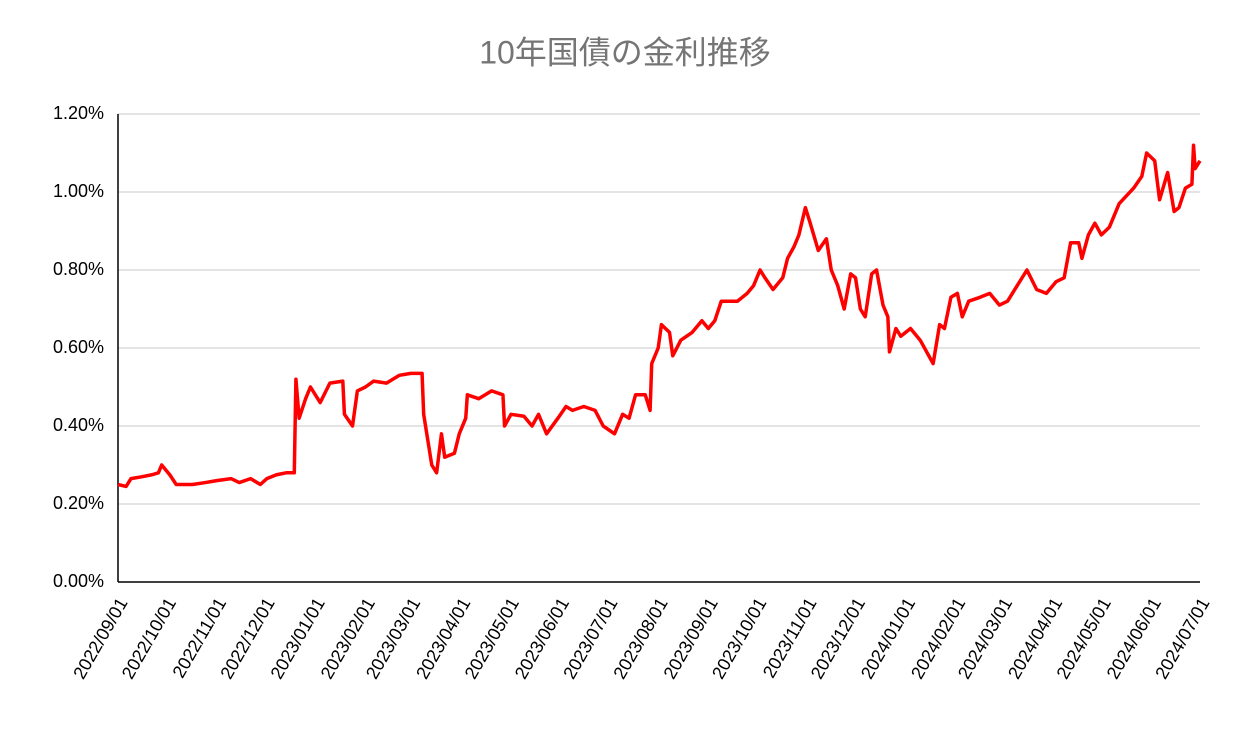 The width and height of the screenshot is (1238, 747). Describe the element at coordinates (78, 503) in the screenshot. I see `y-tick-label: 0.20%` at that location.